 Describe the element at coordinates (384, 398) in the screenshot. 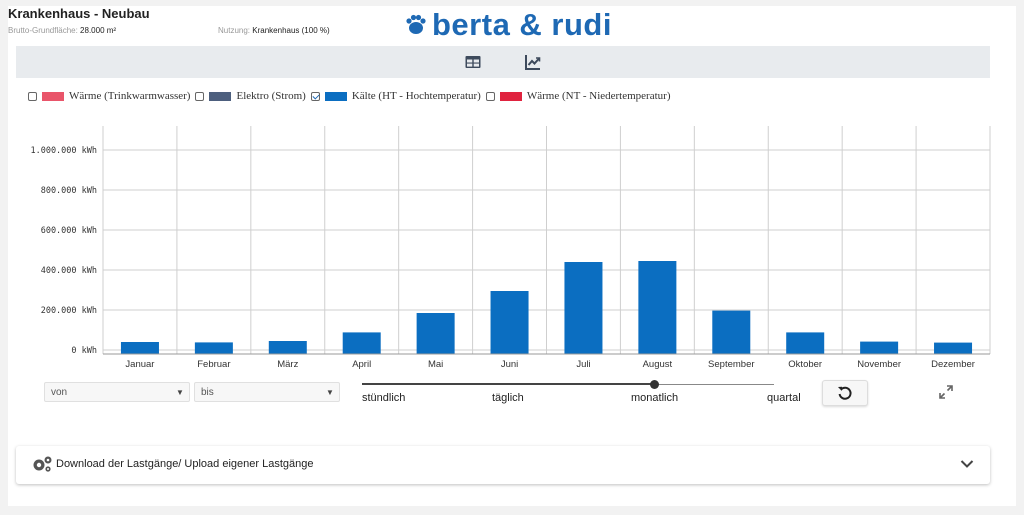

I see `resolution-label-hourly: stündlich` at that location.